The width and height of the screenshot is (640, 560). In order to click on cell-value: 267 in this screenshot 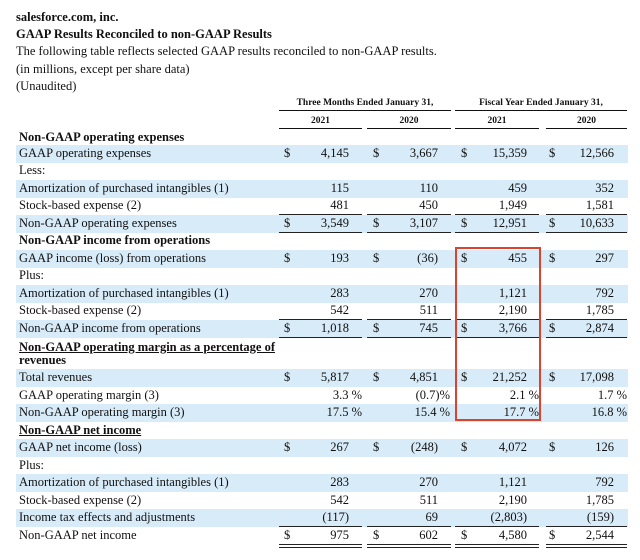, I will do `click(339, 447)`.